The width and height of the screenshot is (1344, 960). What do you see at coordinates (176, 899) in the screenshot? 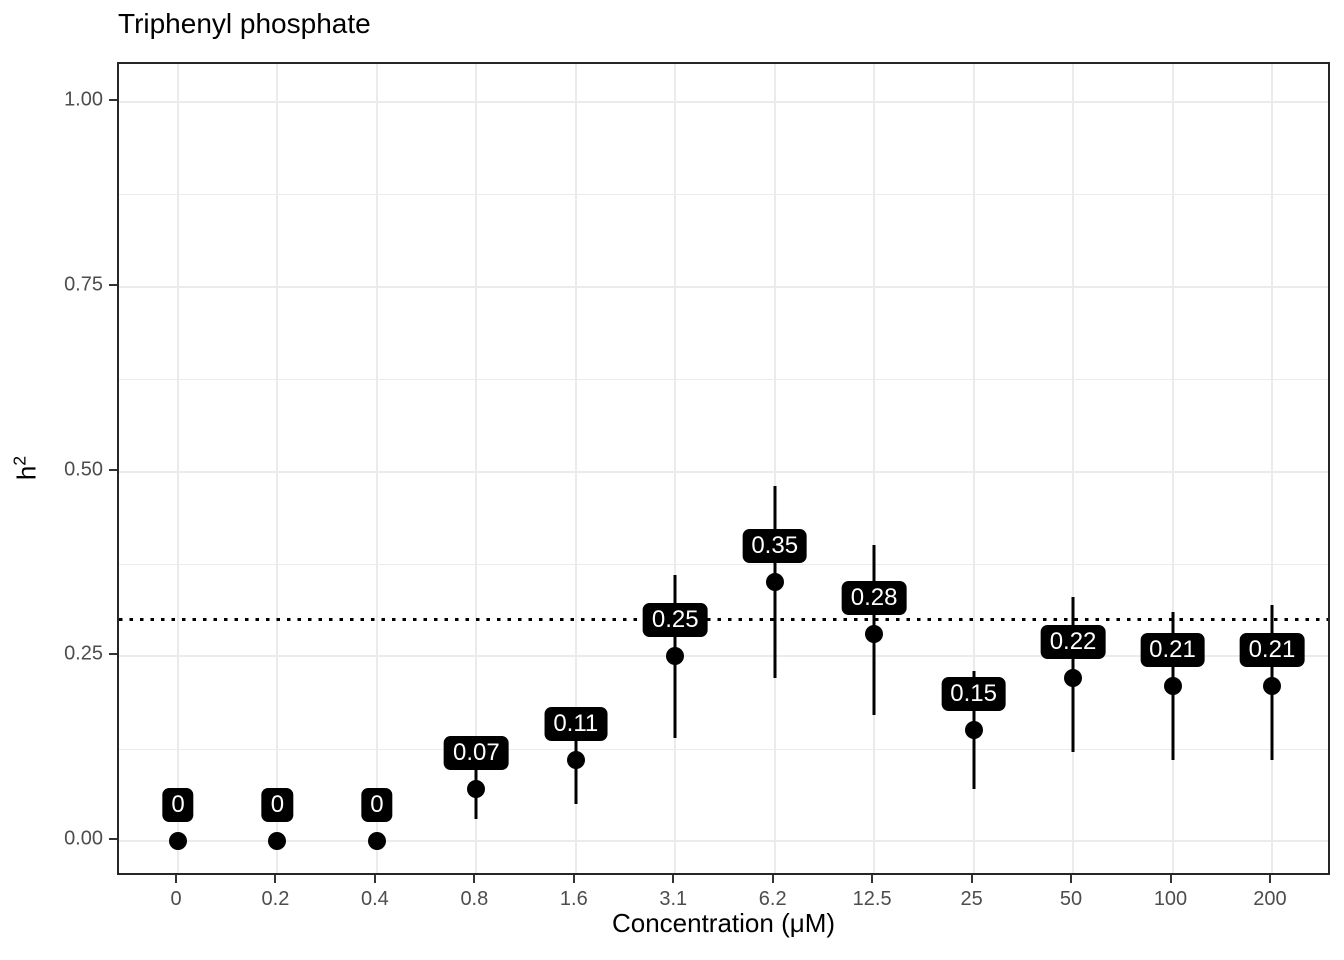
I see `x-tick-label: 0` at bounding box center [176, 899].